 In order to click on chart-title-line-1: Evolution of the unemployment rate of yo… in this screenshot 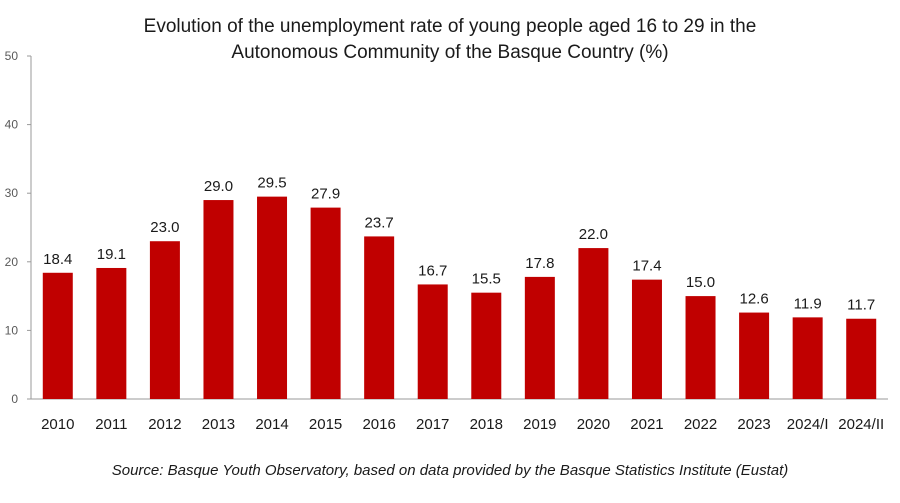, I will do `click(450, 26)`.